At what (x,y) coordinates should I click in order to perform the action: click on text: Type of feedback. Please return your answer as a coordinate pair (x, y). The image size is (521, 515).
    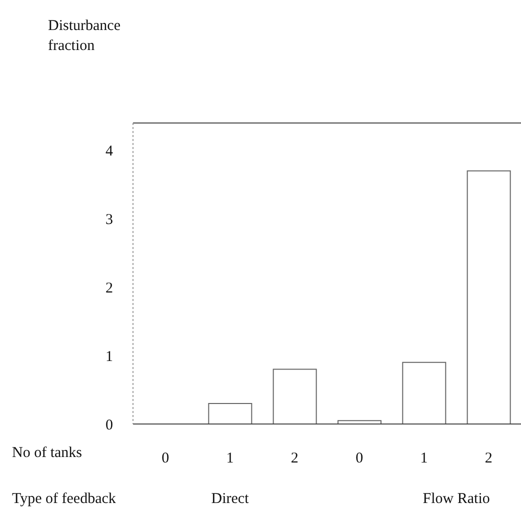
    Looking at the image, I should click on (64, 499).